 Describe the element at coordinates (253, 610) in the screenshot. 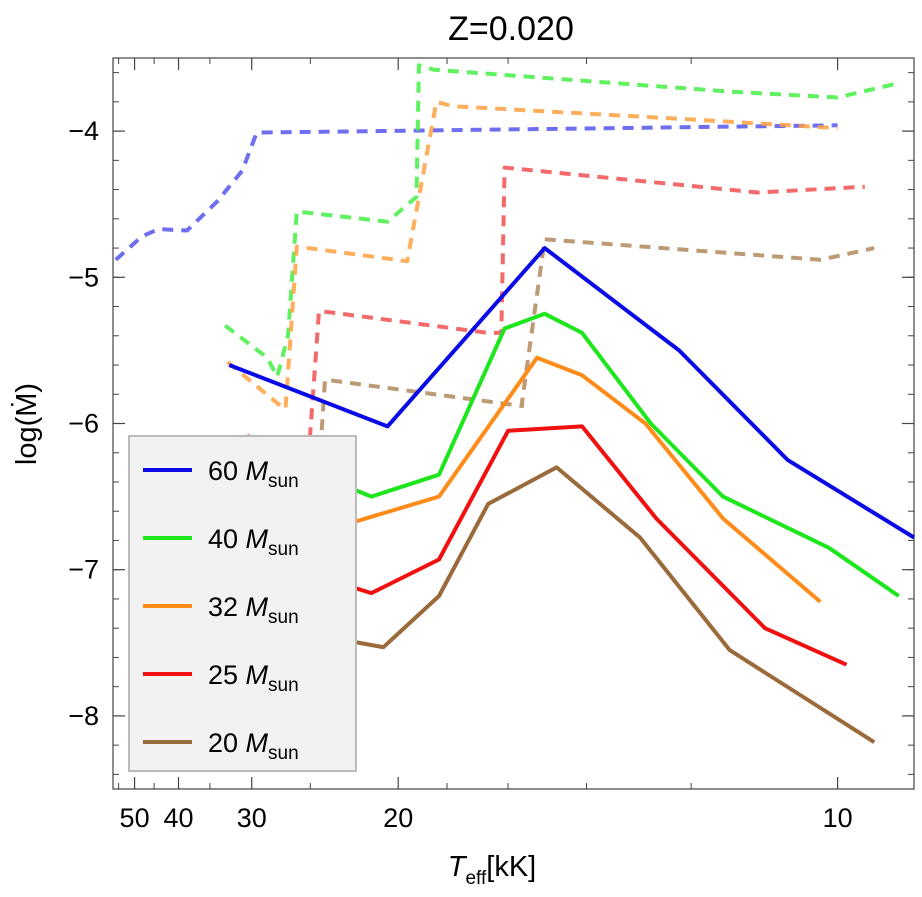

I see `legend-label: 32 Msun` at that location.